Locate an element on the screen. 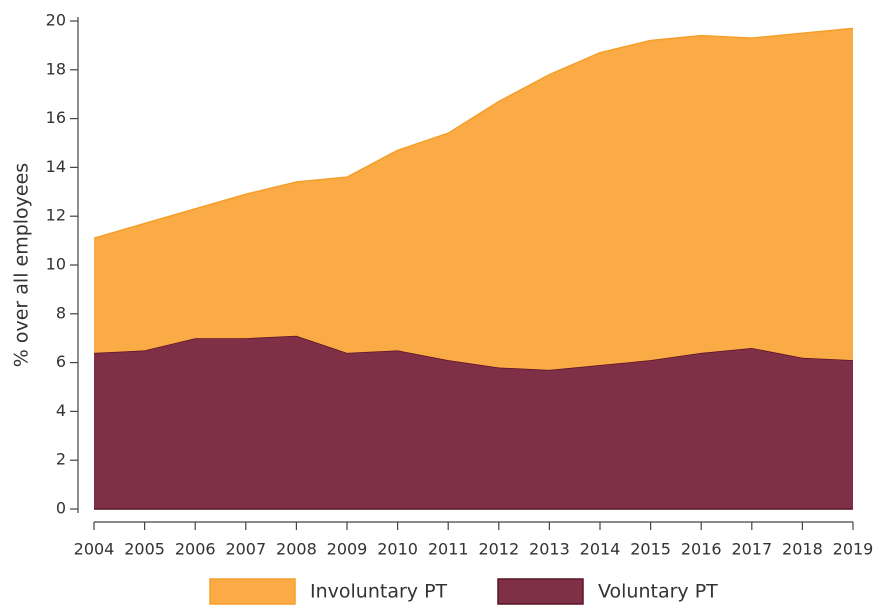 The height and width of the screenshot is (609, 875). x-tick-label: 2010 is located at coordinates (397, 549).